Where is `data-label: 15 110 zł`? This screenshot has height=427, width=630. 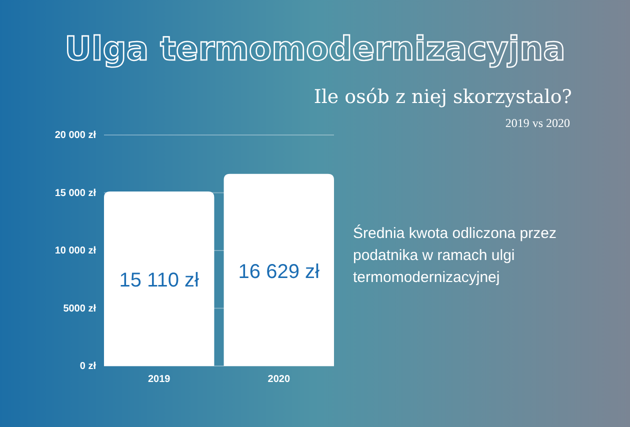 data-label: 15 110 zł is located at coordinates (159, 281).